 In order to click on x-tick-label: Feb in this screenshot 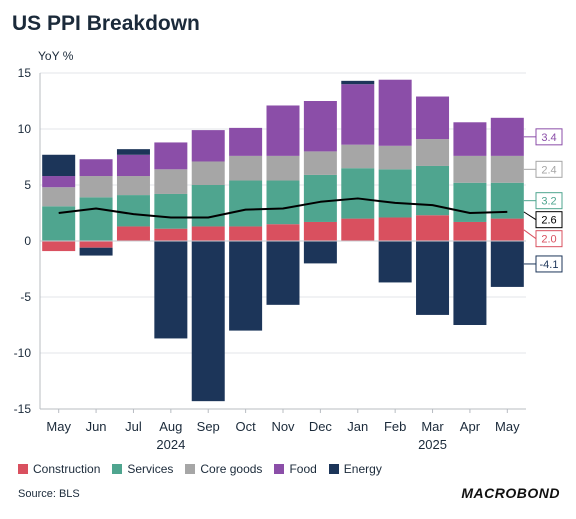, I will do `click(395, 426)`.